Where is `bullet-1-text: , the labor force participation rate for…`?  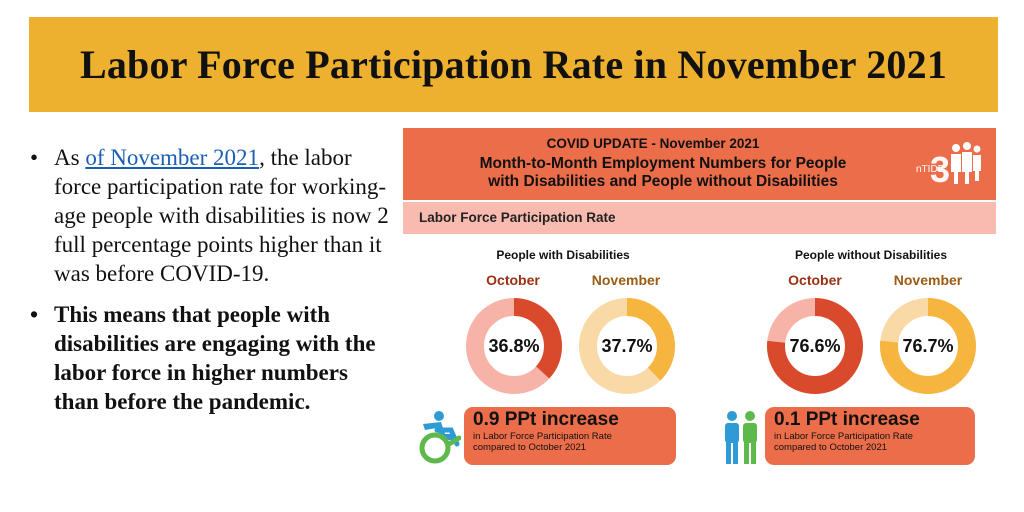 bullet-1-text: , the labor force participation rate for… is located at coordinates (221, 215).